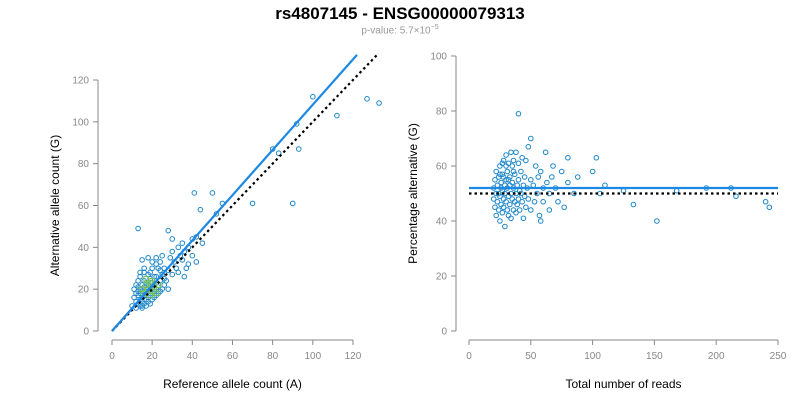  Describe the element at coordinates (442, 277) in the screenshot. I see `right-y-tick-label: 20` at that location.